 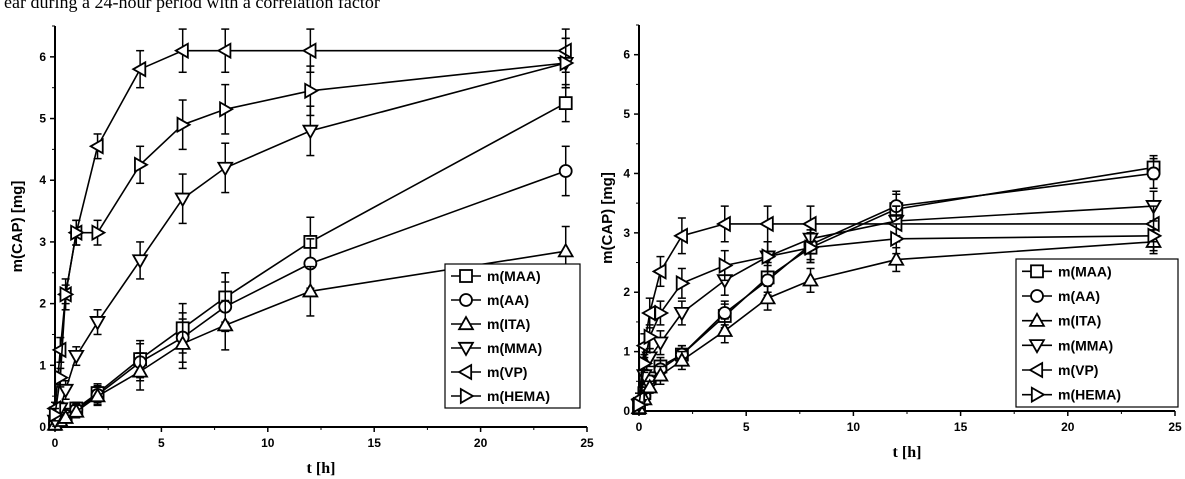 I want to click on y-tick-label: 6, so click(x=42, y=57).